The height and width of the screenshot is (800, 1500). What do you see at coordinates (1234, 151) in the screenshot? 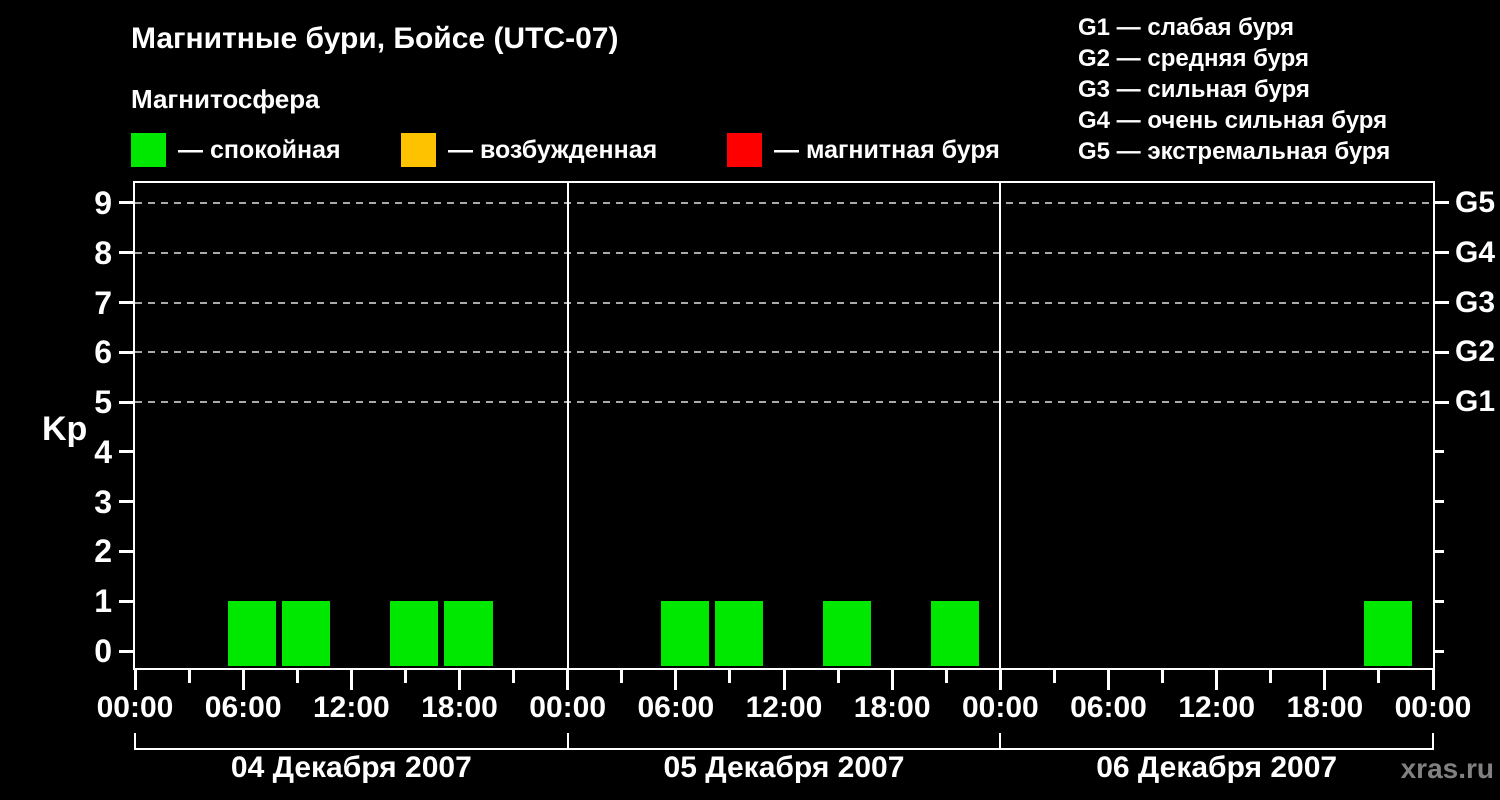
I see `storm-scale-item-g5: G5 — экстремальная буря` at bounding box center [1234, 151].